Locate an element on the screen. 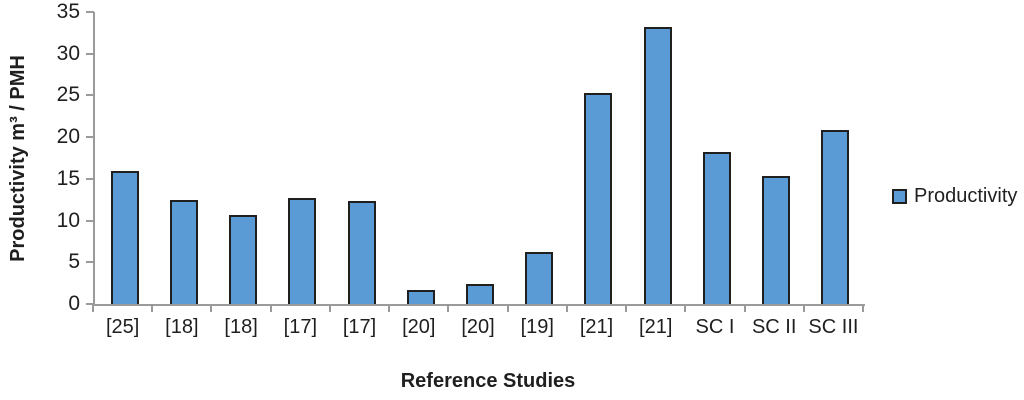  y-tick-label: 30 is located at coordinates (68, 53).